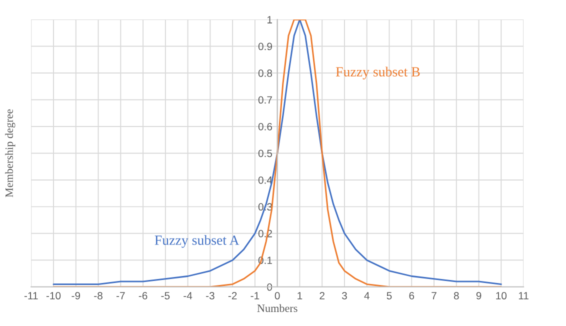 This screenshot has width=566, height=326. I want to click on series-label: Fuzzy subset A, so click(197, 241).